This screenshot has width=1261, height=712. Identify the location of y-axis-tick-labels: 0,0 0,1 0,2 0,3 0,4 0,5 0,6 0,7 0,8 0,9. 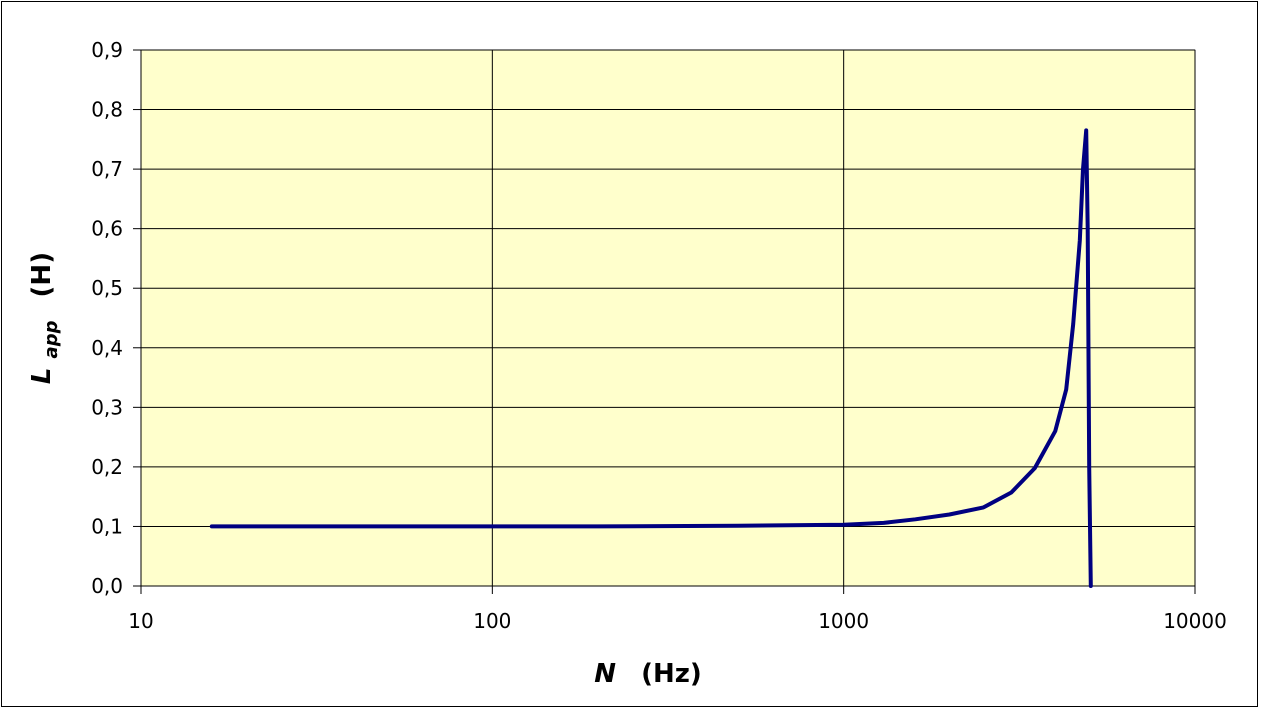
(107, 318).